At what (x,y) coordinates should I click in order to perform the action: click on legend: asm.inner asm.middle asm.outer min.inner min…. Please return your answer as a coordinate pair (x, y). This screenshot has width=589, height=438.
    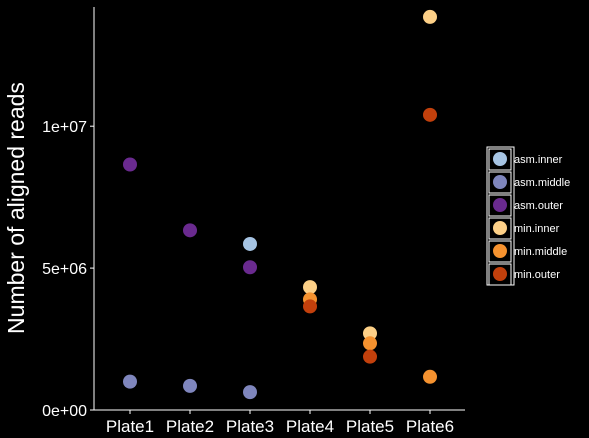
    Looking at the image, I should click on (528, 216).